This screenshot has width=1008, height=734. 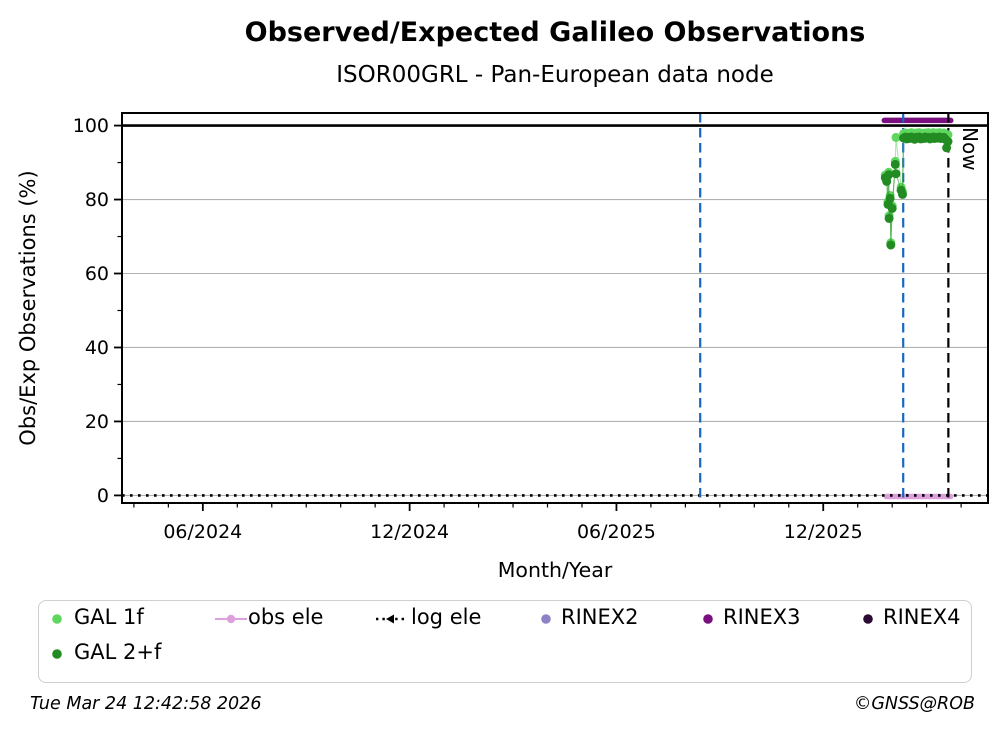 What do you see at coordinates (970, 149) in the screenshot?
I see `now-annotation: Now` at bounding box center [970, 149].